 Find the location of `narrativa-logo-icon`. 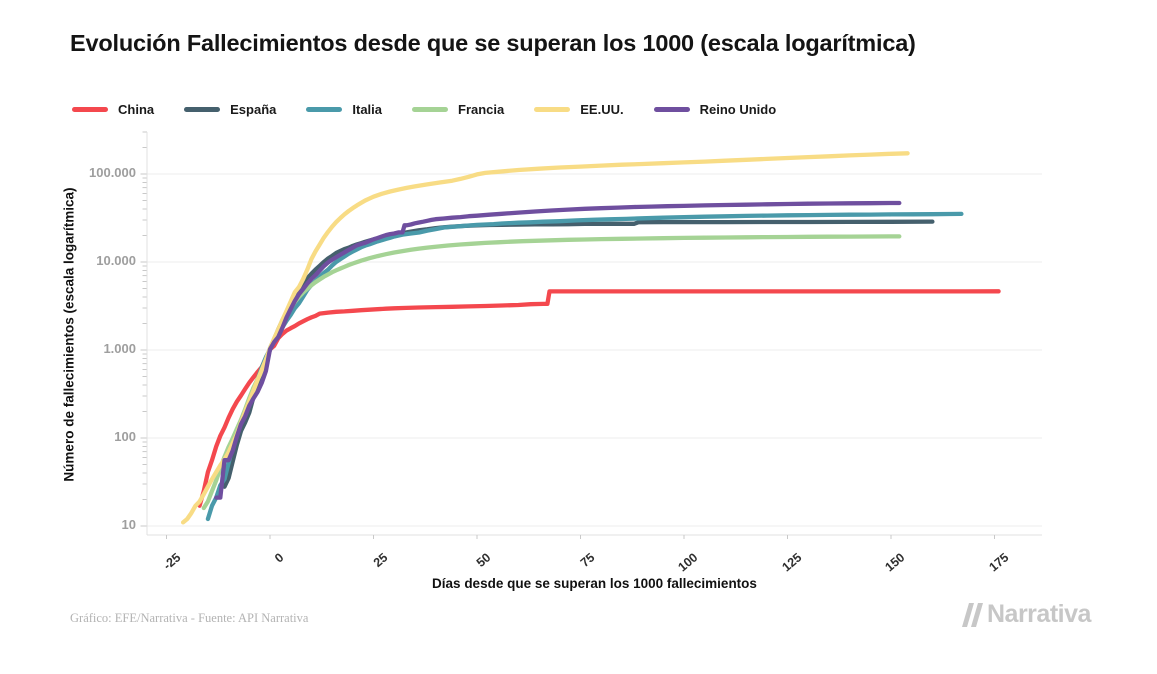

narrativa-logo-icon is located at coordinates (972, 614).